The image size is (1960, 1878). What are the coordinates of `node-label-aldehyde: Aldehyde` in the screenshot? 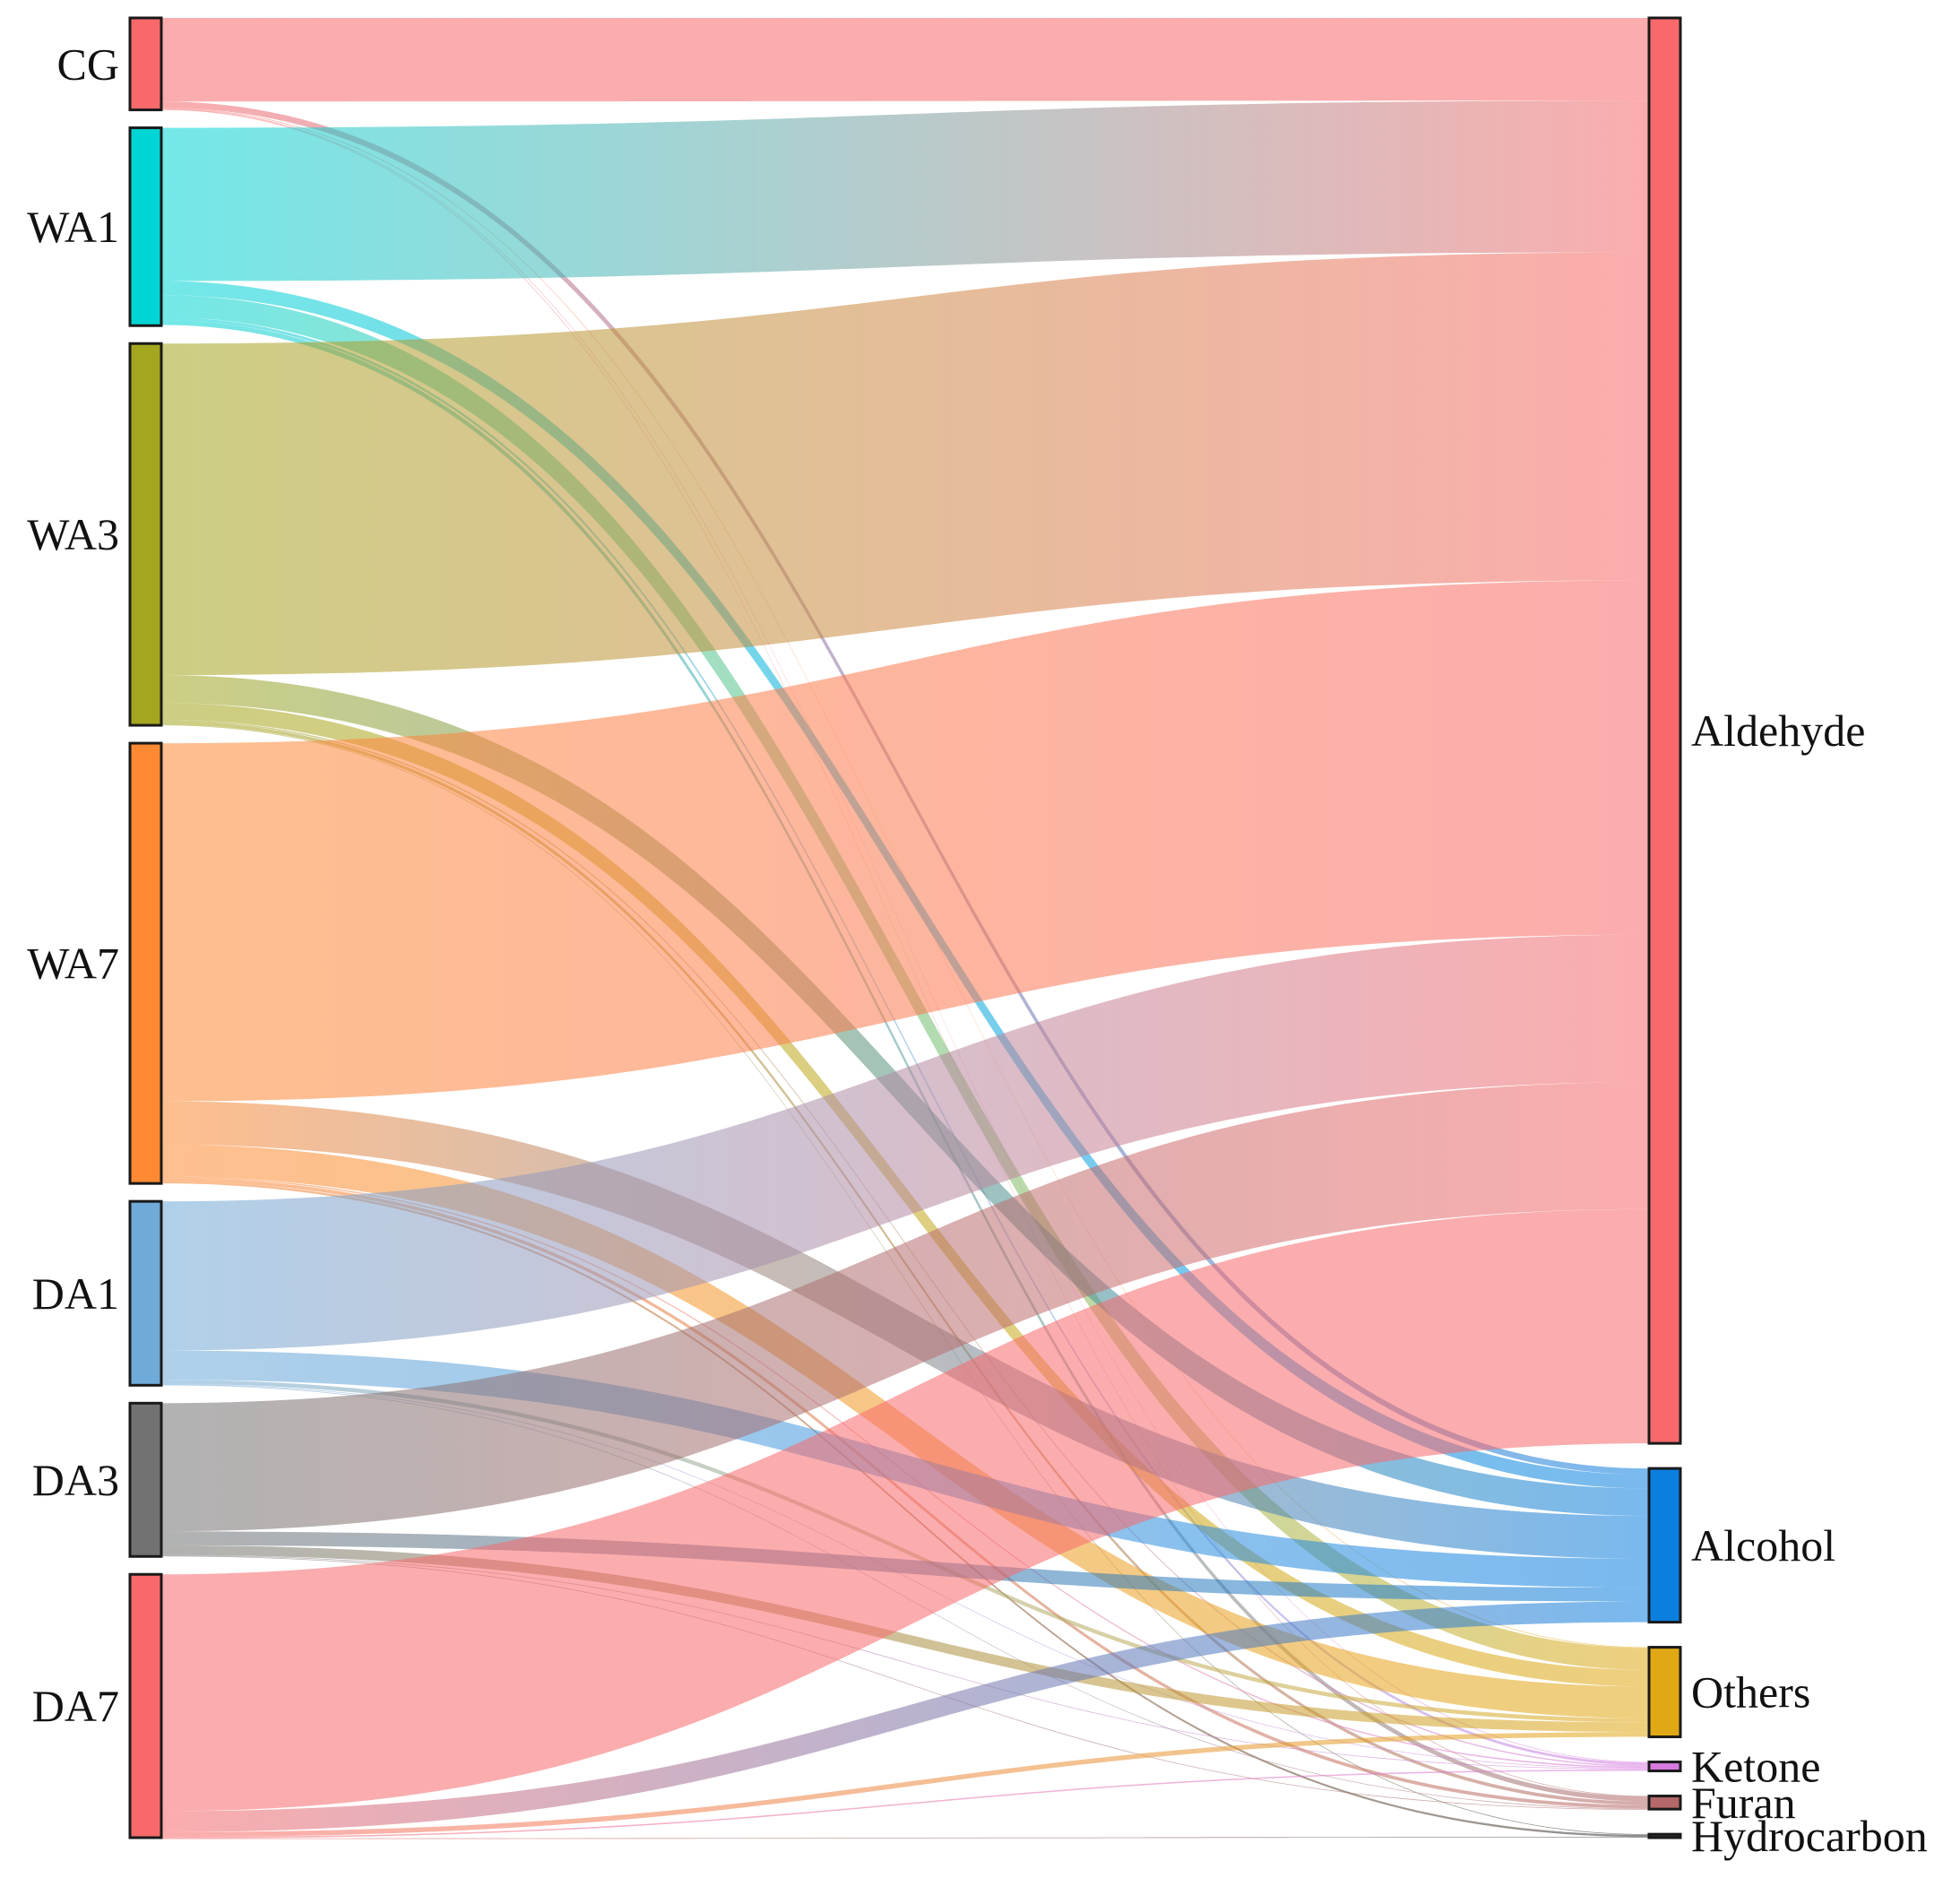 It's located at (1778, 731).